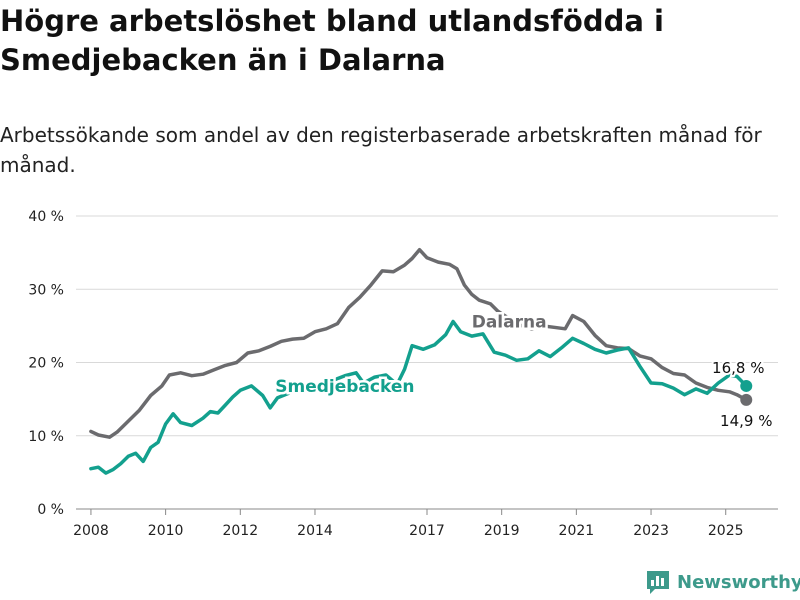 The width and height of the screenshot is (800, 600). I want to click on x-tick-label: 2010, so click(166, 531).